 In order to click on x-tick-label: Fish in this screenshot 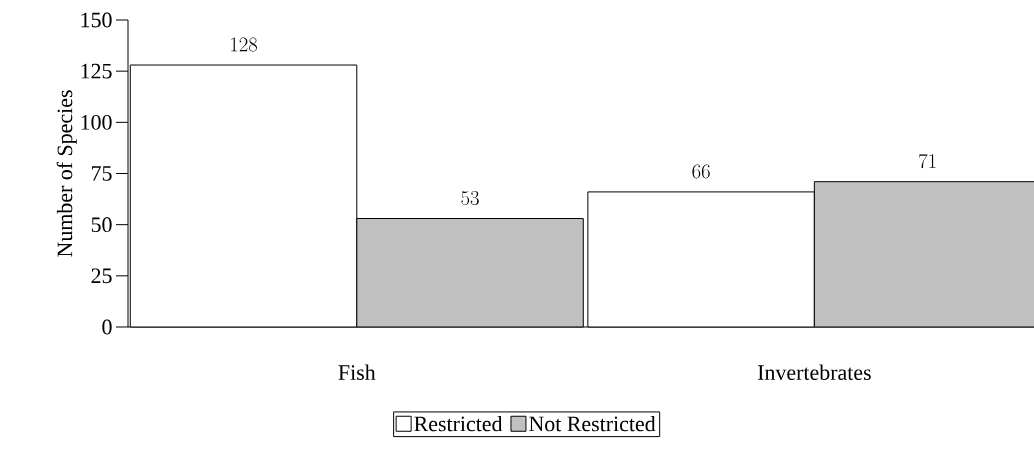, I will do `click(357, 372)`.